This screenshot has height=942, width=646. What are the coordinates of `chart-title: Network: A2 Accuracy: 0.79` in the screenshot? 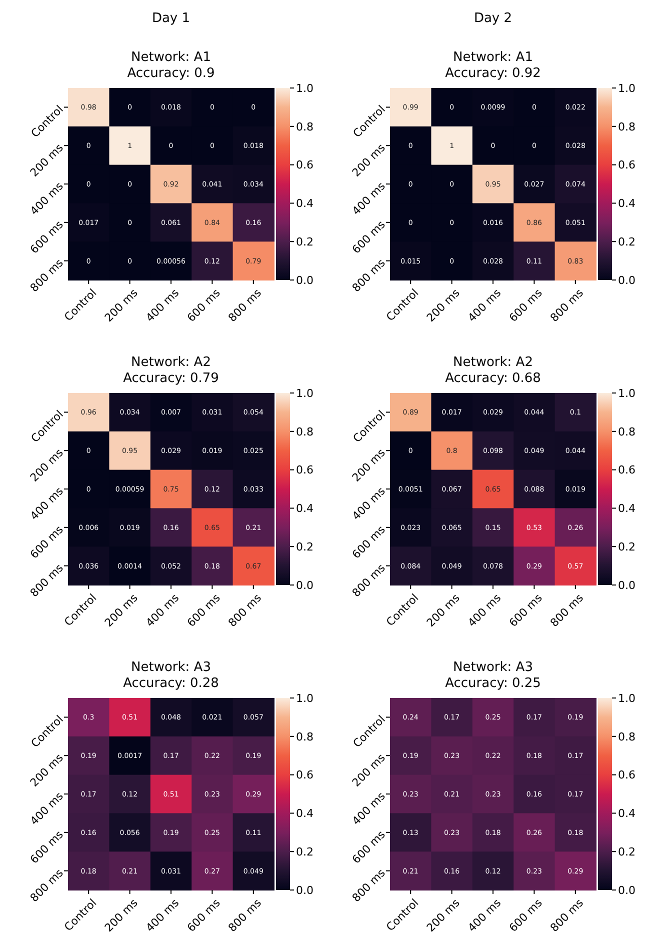 It's located at (171, 370).